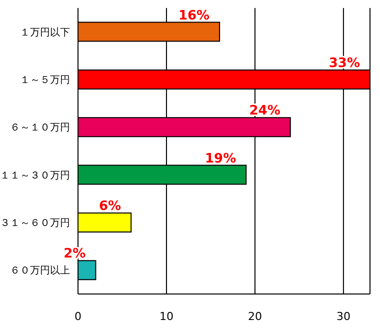  What do you see at coordinates (194, 16) in the screenshot?
I see `data-label: 16%` at bounding box center [194, 16].